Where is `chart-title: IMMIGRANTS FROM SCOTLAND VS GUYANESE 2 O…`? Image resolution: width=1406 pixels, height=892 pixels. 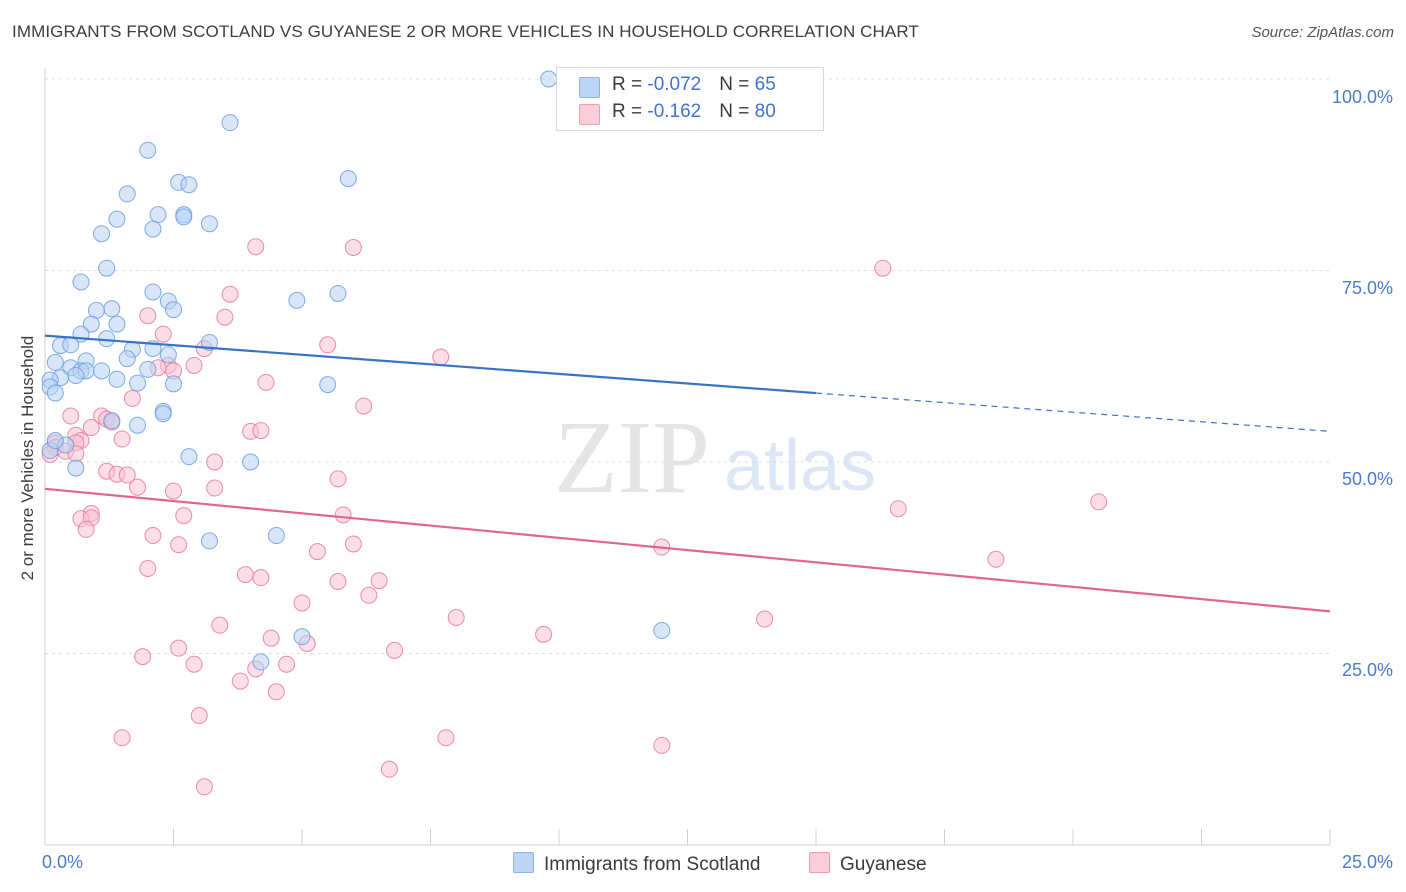 chart-title: IMMIGRANTS FROM SCOTLAND VS GUYANESE 2 O… is located at coordinates (465, 31).